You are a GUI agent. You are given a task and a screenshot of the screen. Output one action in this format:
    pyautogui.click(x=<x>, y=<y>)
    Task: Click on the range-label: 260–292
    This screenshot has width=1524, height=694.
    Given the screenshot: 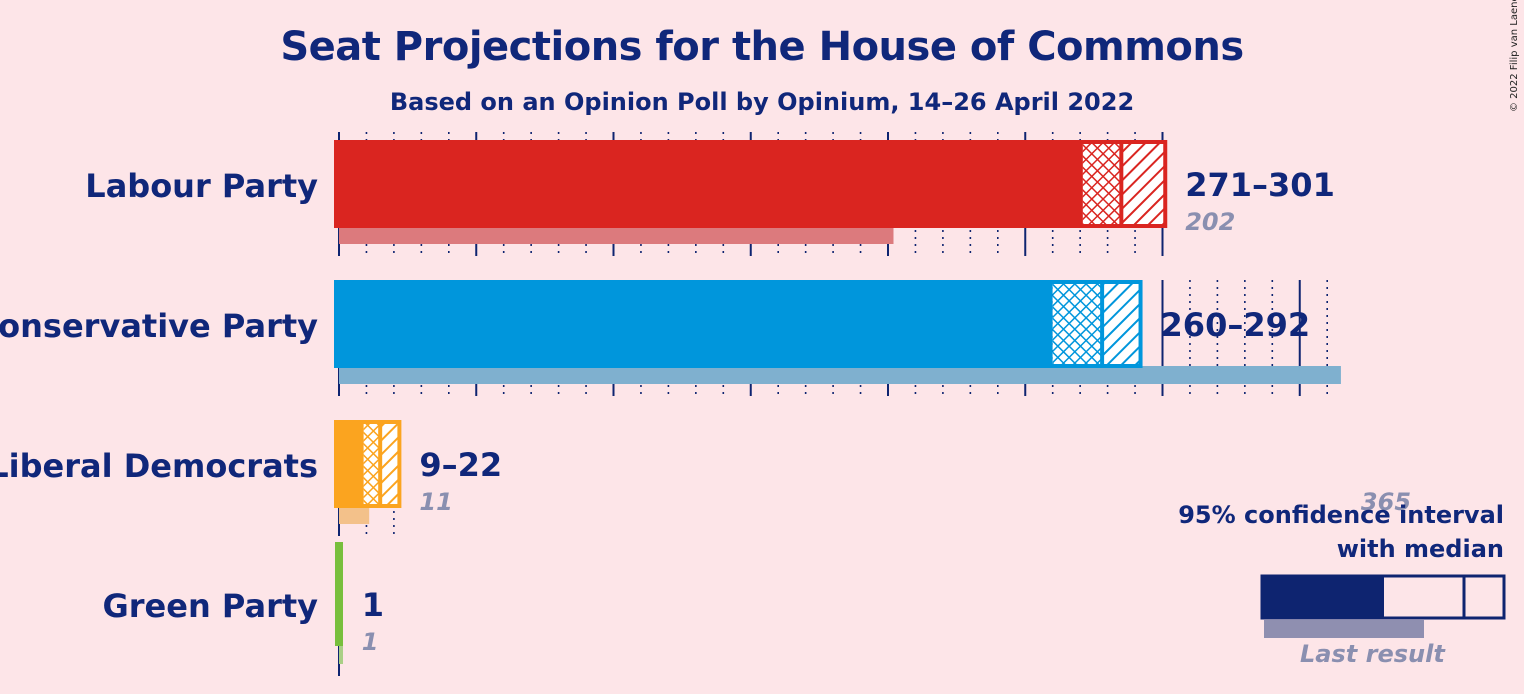 What is the action you would take?
    pyautogui.click(x=1236, y=325)
    